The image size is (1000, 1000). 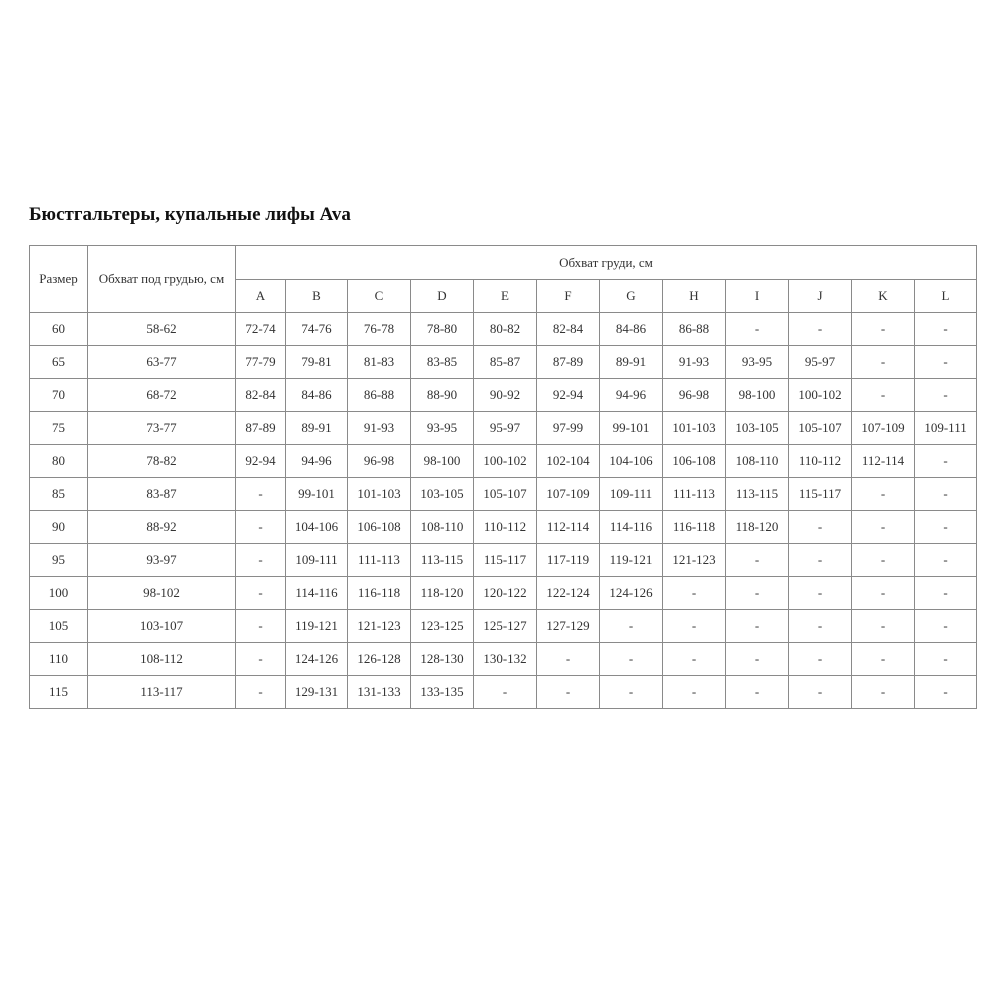 What do you see at coordinates (58, 659) in the screenshot?
I see `size-cell: 110` at bounding box center [58, 659].